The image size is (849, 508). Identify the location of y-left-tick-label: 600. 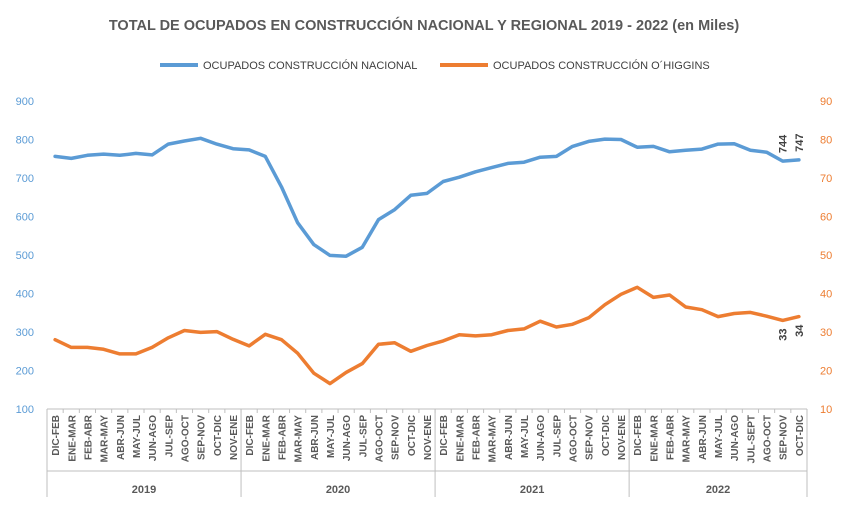
(25, 218).